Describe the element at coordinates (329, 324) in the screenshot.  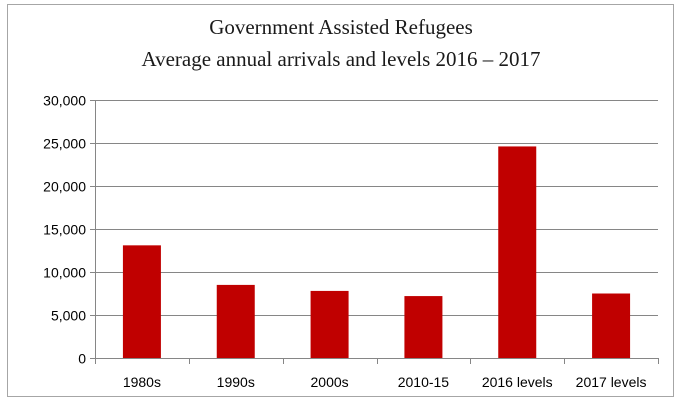
I see `bar-2000s` at that location.